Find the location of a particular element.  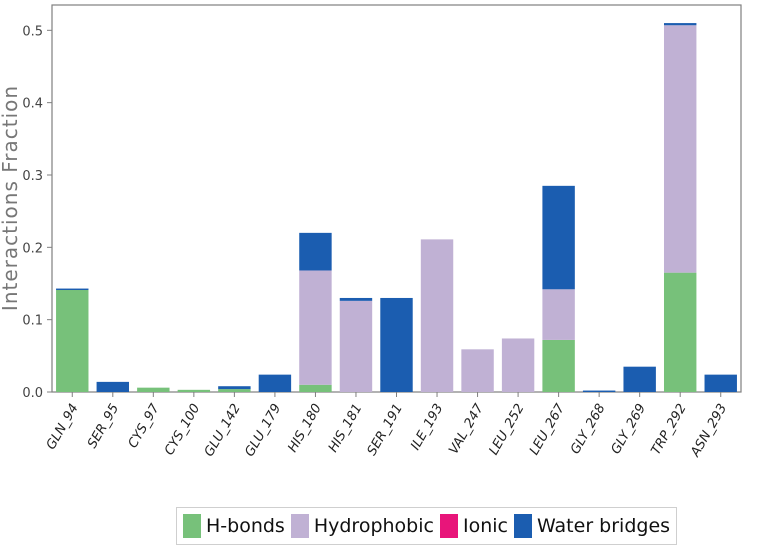

x-tick-label: GLU_142 is located at coordinates (223, 431).